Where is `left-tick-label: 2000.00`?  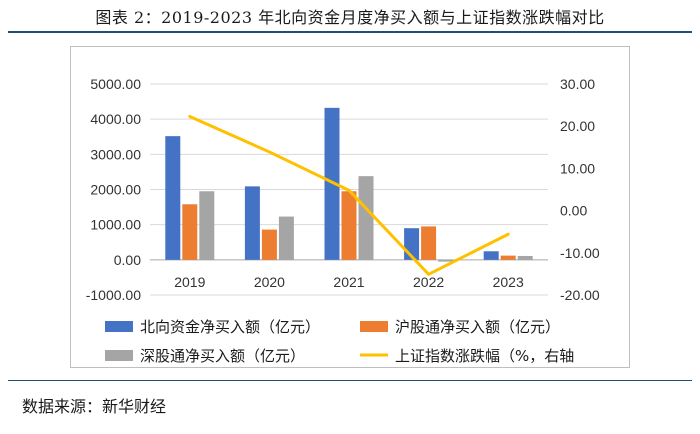
left-tick-label: 2000.00 is located at coordinates (115, 190).